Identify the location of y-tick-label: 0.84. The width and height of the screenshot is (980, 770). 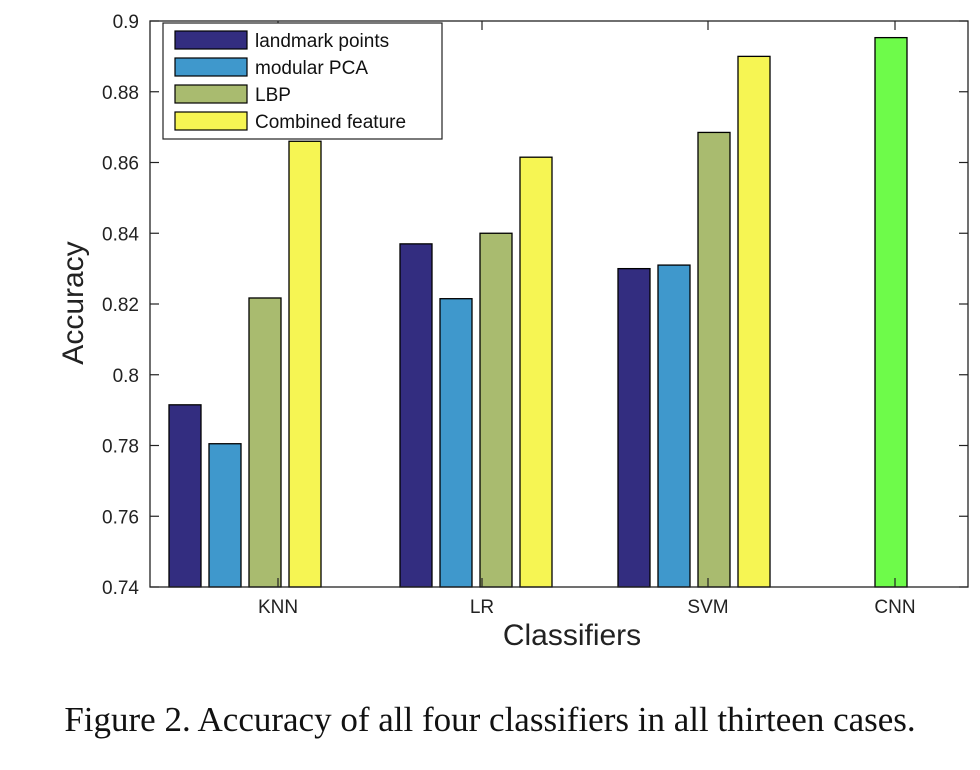
(120, 234).